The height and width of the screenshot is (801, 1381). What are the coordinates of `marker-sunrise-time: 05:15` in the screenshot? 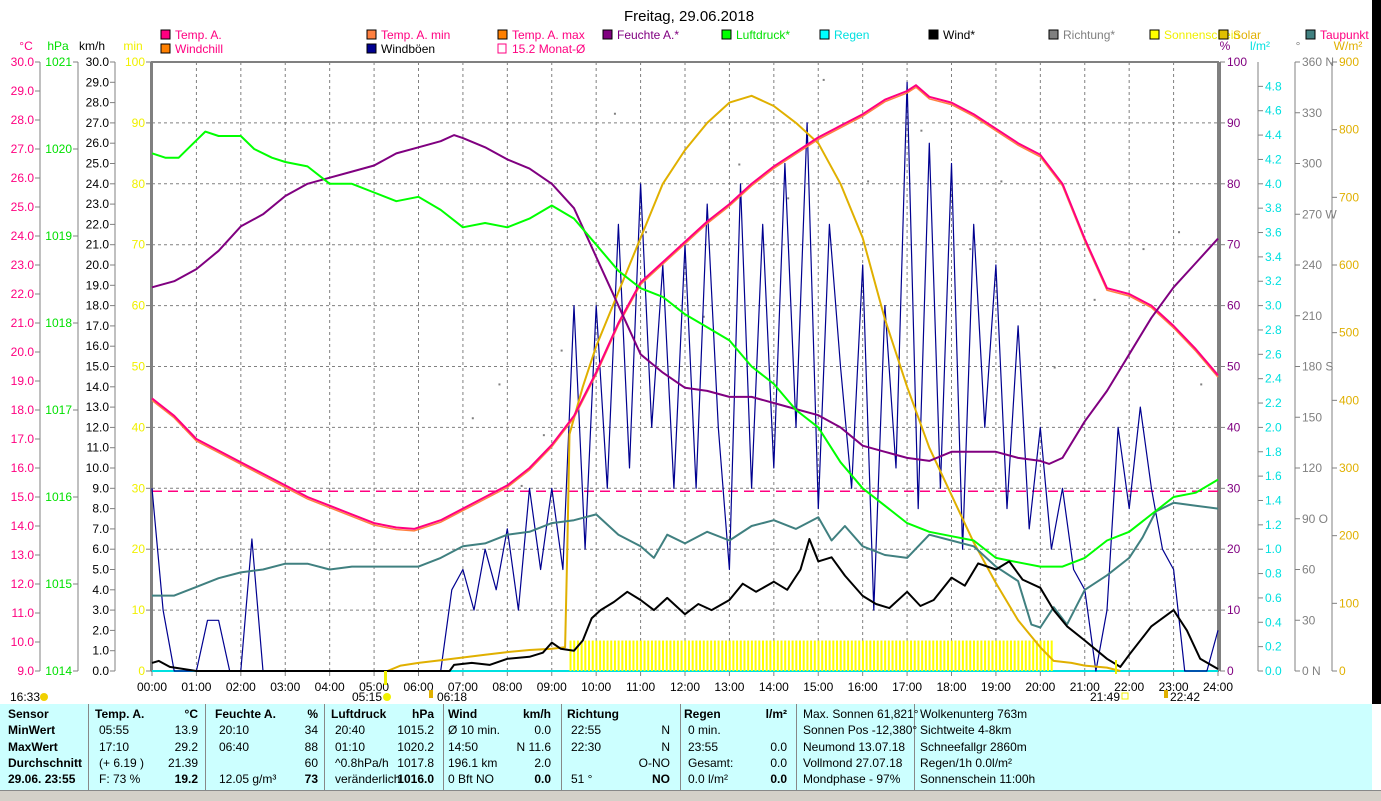 It's located at (367, 697).